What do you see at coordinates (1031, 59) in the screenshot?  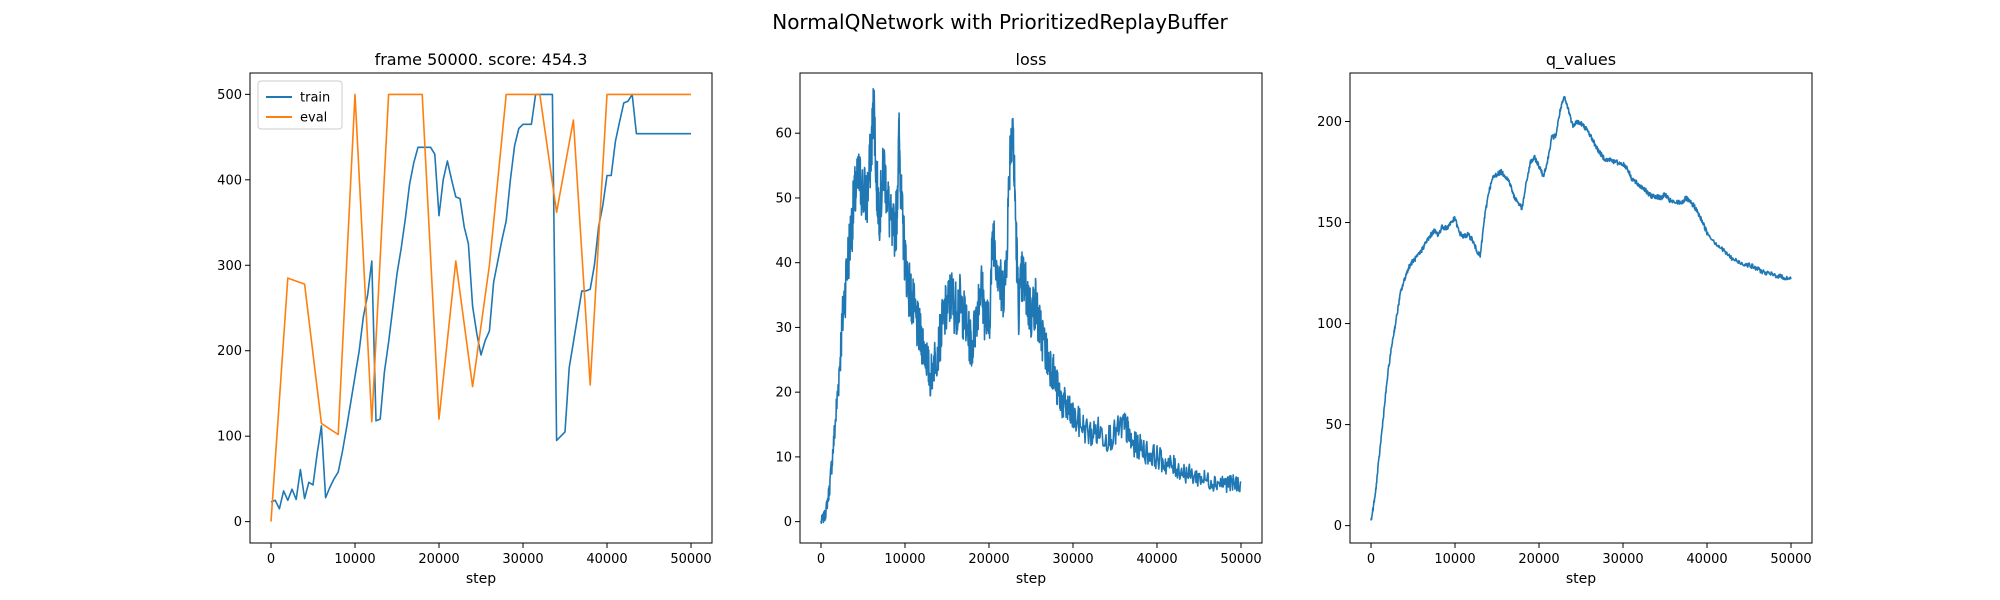 I see `panel-title: loss` at bounding box center [1031, 59].